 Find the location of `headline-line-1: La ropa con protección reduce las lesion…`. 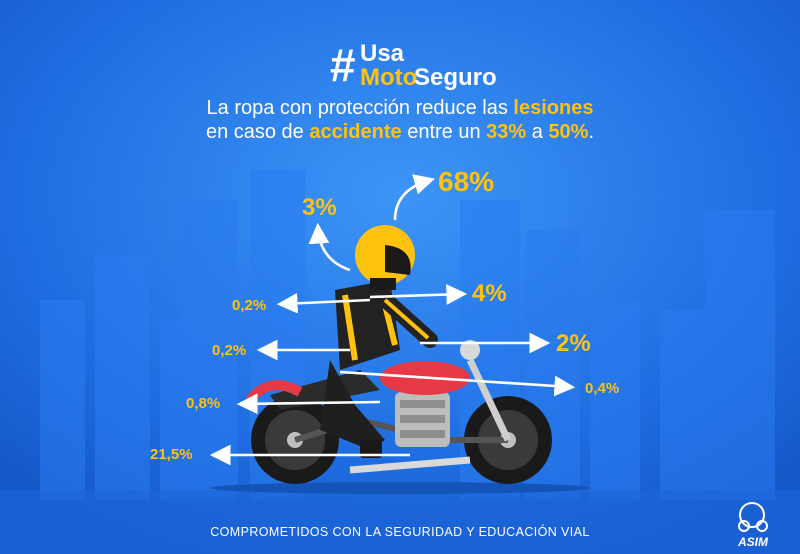

headline-line-1: La ropa con protección reduce las lesion… is located at coordinates (400, 108).